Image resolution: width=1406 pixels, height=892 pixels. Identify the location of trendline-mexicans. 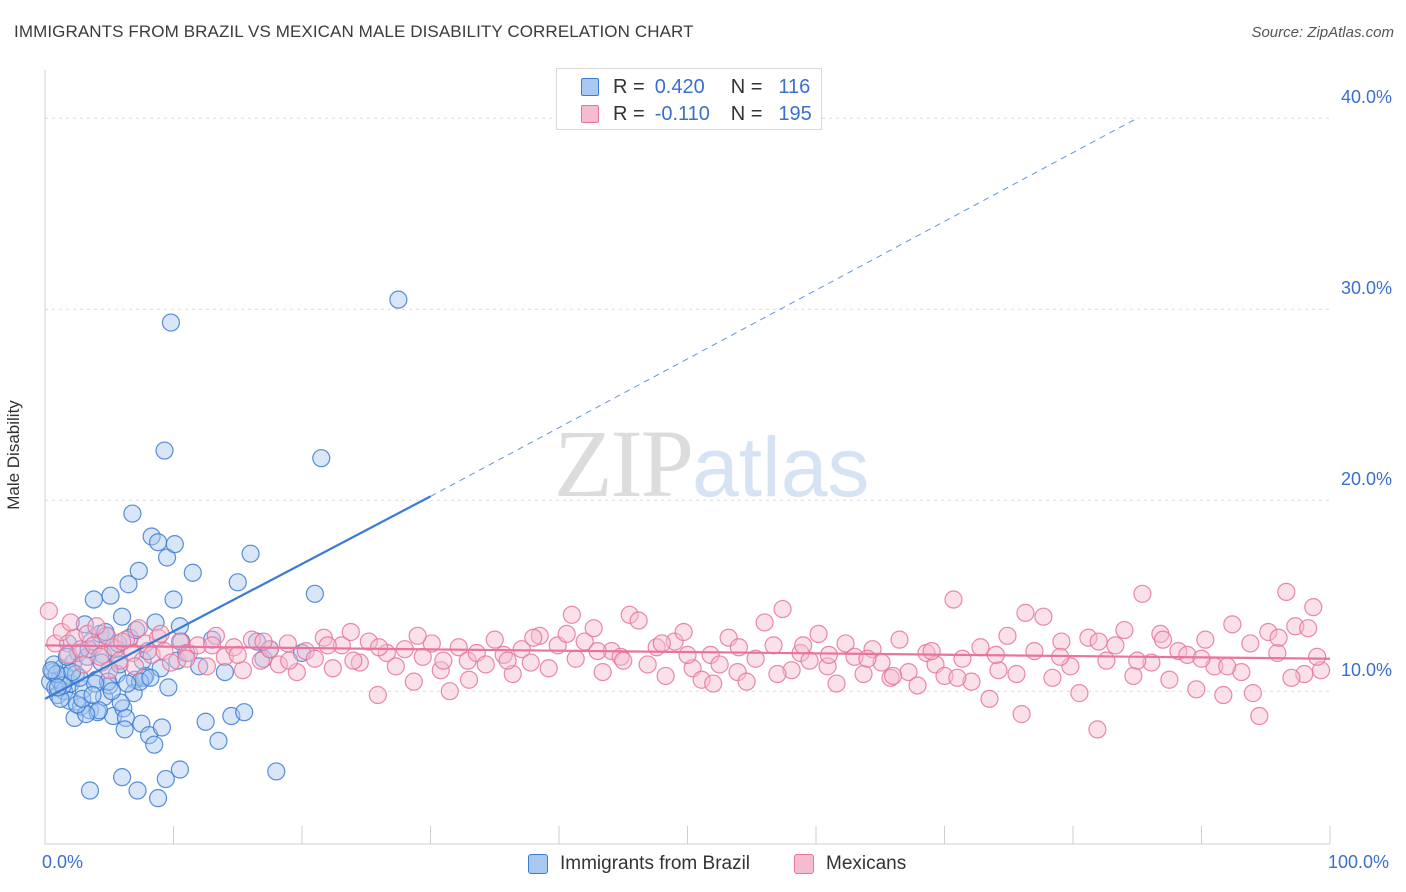
(687, 652).